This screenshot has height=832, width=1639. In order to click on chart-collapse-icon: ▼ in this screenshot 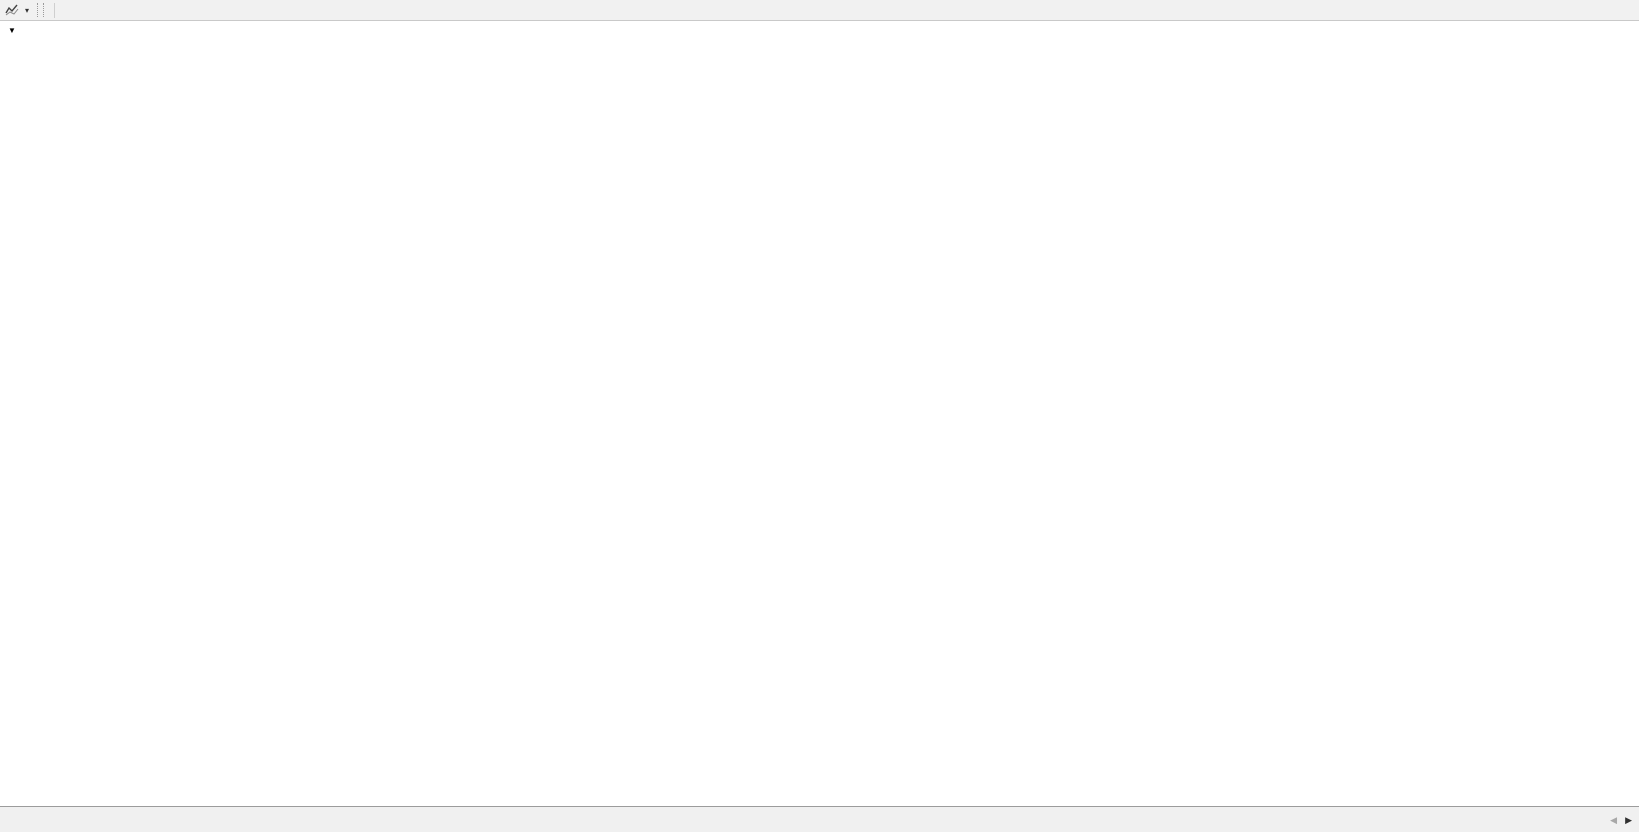, I will do `click(12, 30)`.